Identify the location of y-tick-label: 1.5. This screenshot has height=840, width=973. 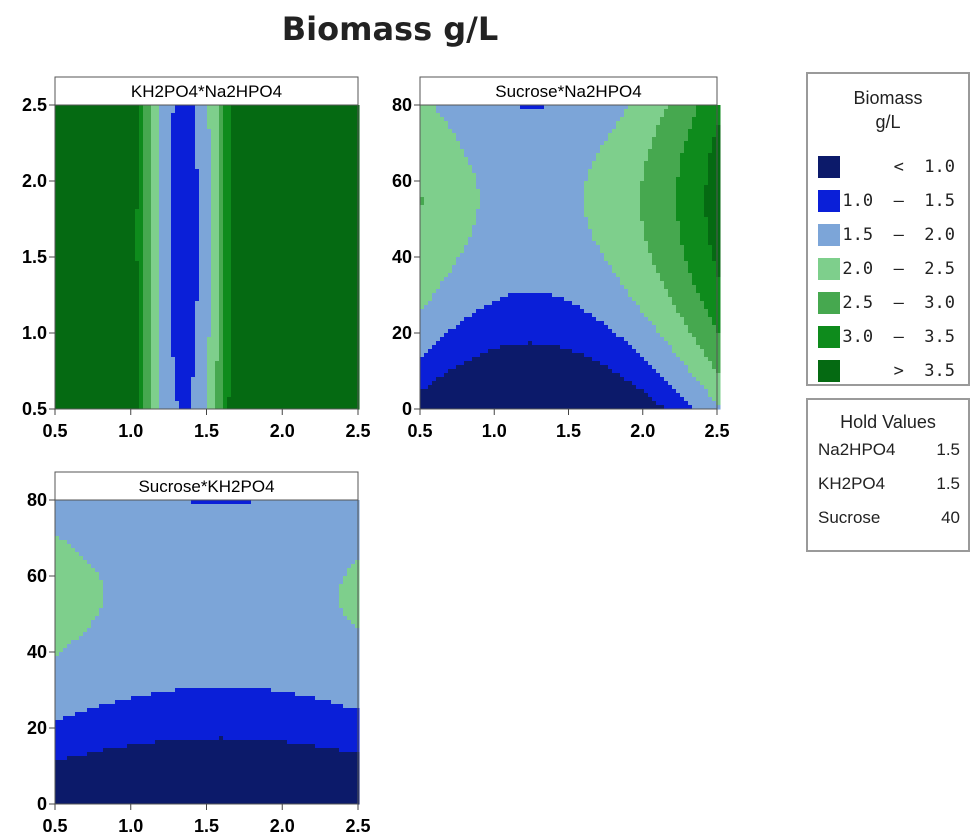
(34, 257).